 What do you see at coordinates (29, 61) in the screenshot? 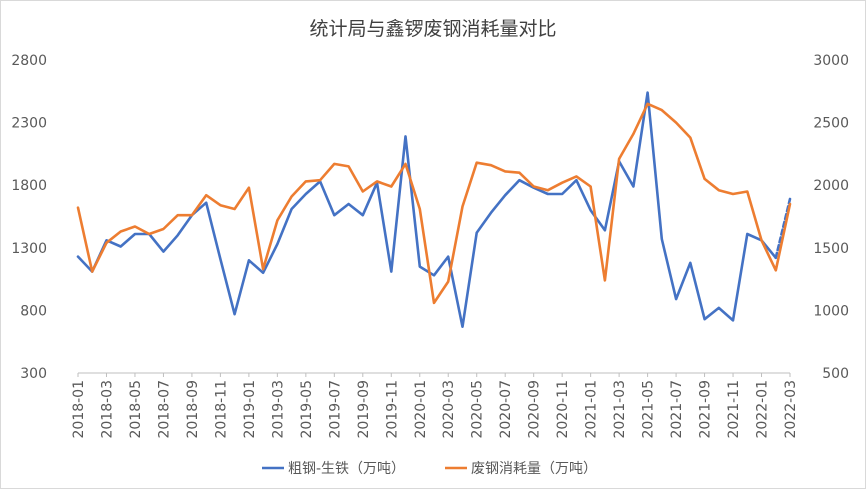
I see `y-left-tick-label: 2800` at bounding box center [29, 61].